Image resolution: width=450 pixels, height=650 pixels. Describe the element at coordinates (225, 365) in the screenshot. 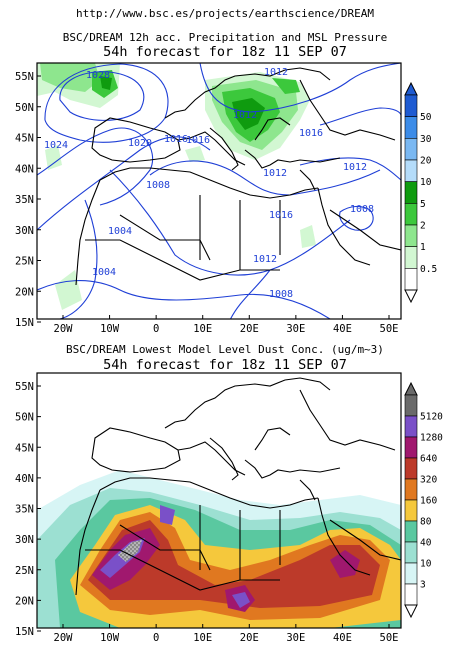

I see `bottom-panel-subtitle: 54h forecast for 18z 11 SEP 07` at that location.